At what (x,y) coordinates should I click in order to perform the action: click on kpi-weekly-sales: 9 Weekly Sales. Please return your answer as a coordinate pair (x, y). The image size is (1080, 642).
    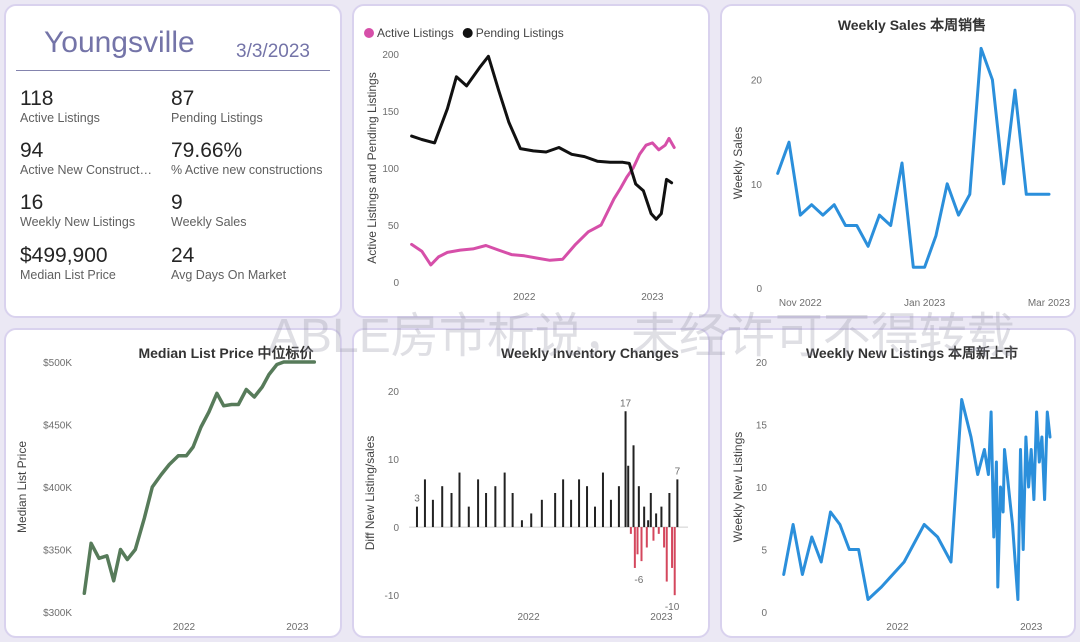
    Looking at the image, I should click on (209, 209).